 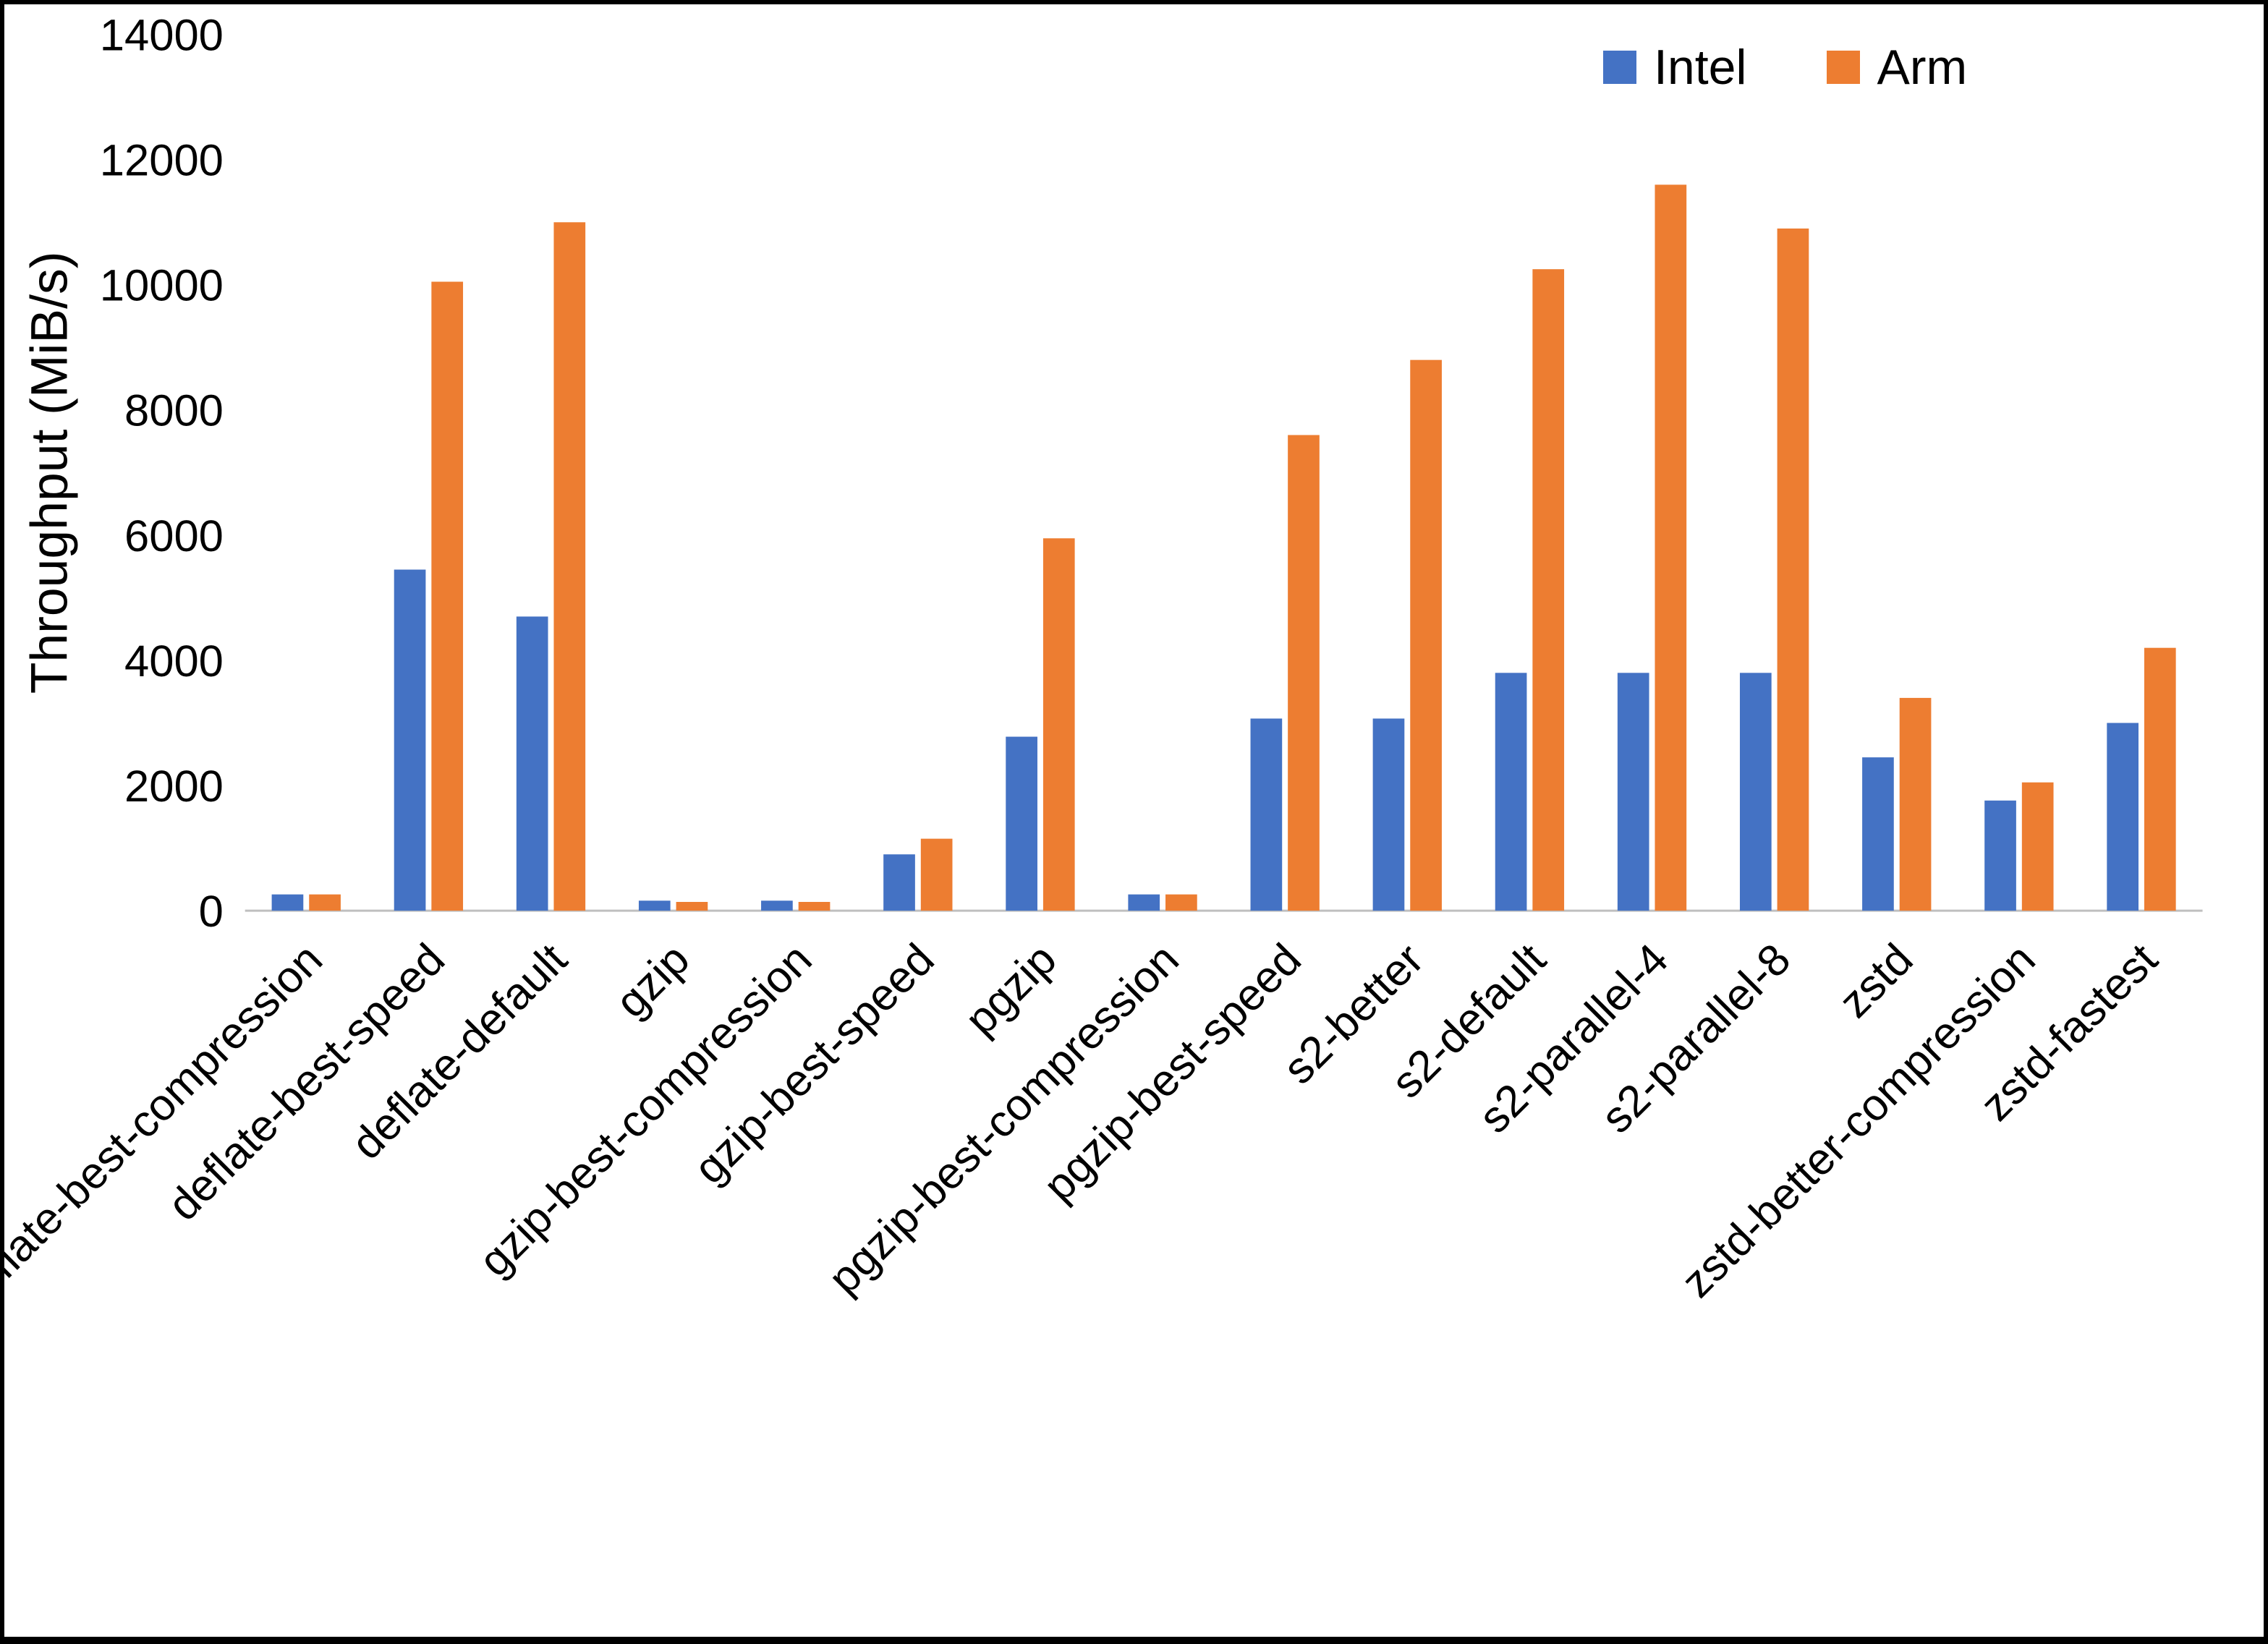 I want to click on bar-intel-gzip, so click(x=654, y=905).